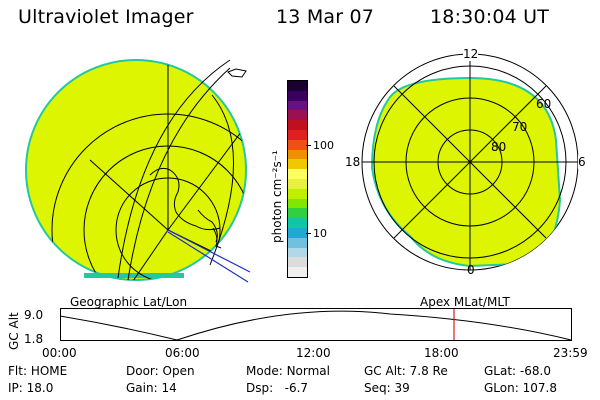  I want to click on timeline-ytick-top: 9.0, so click(34, 315).